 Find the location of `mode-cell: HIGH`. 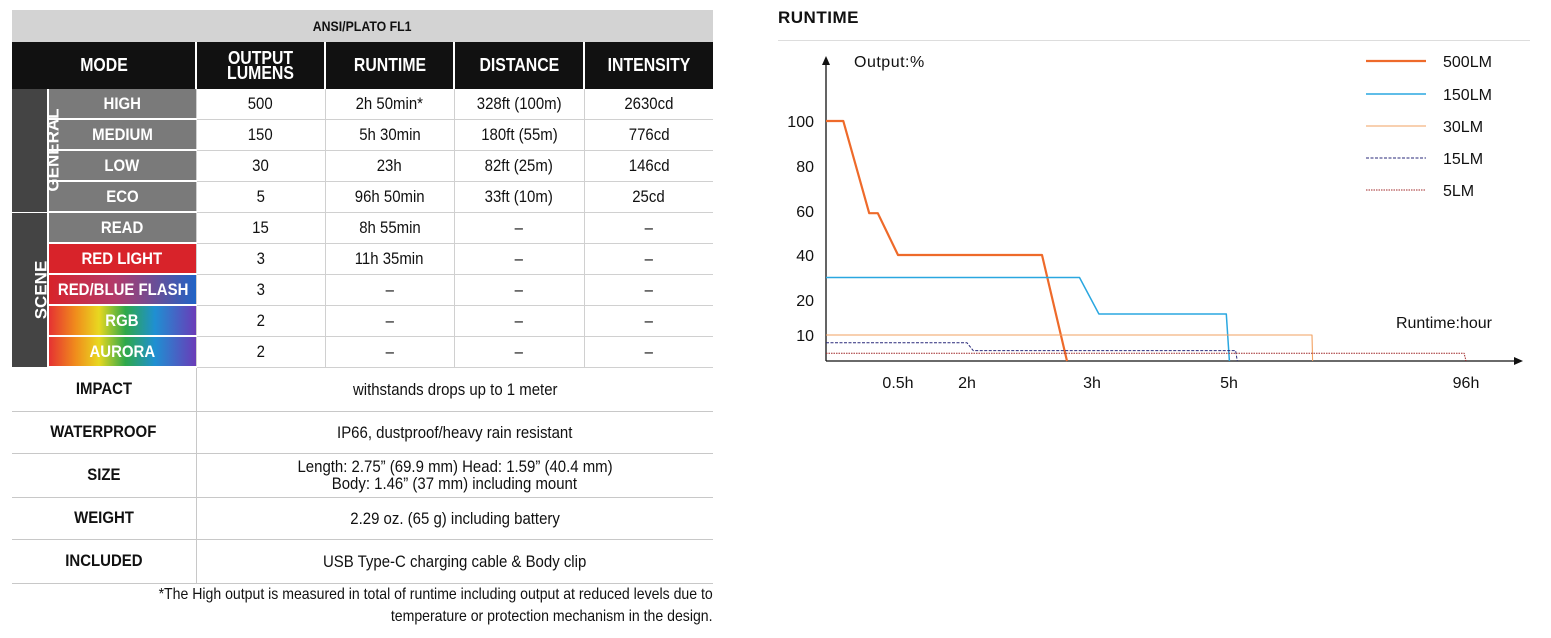

mode-cell: HIGH is located at coordinates (121, 104).